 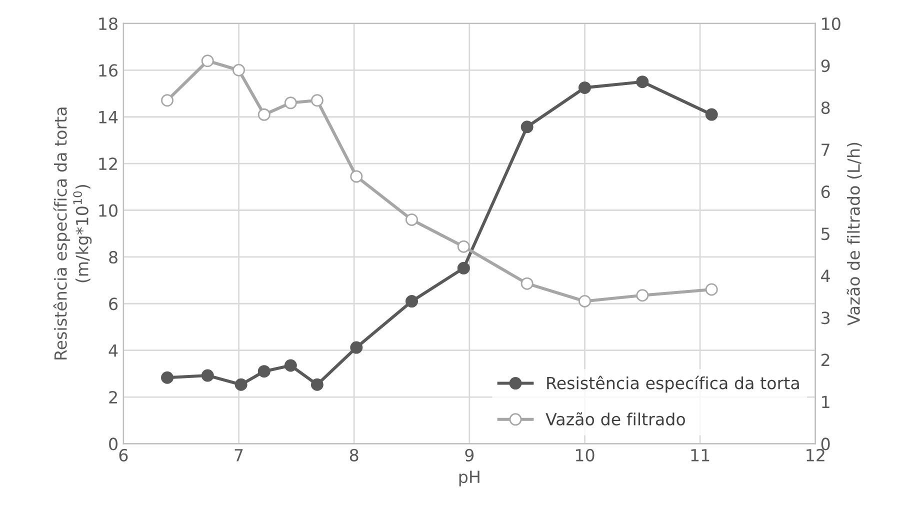 I want to click on y2-tick-label: 6, so click(x=825, y=192).